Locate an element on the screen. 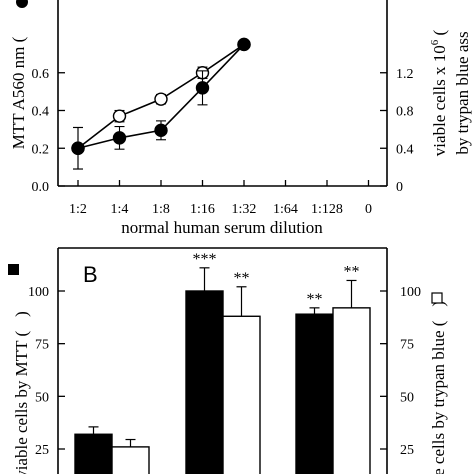  panel-a-right-label-line1: viable cells x 10 is located at coordinates (439, 100).